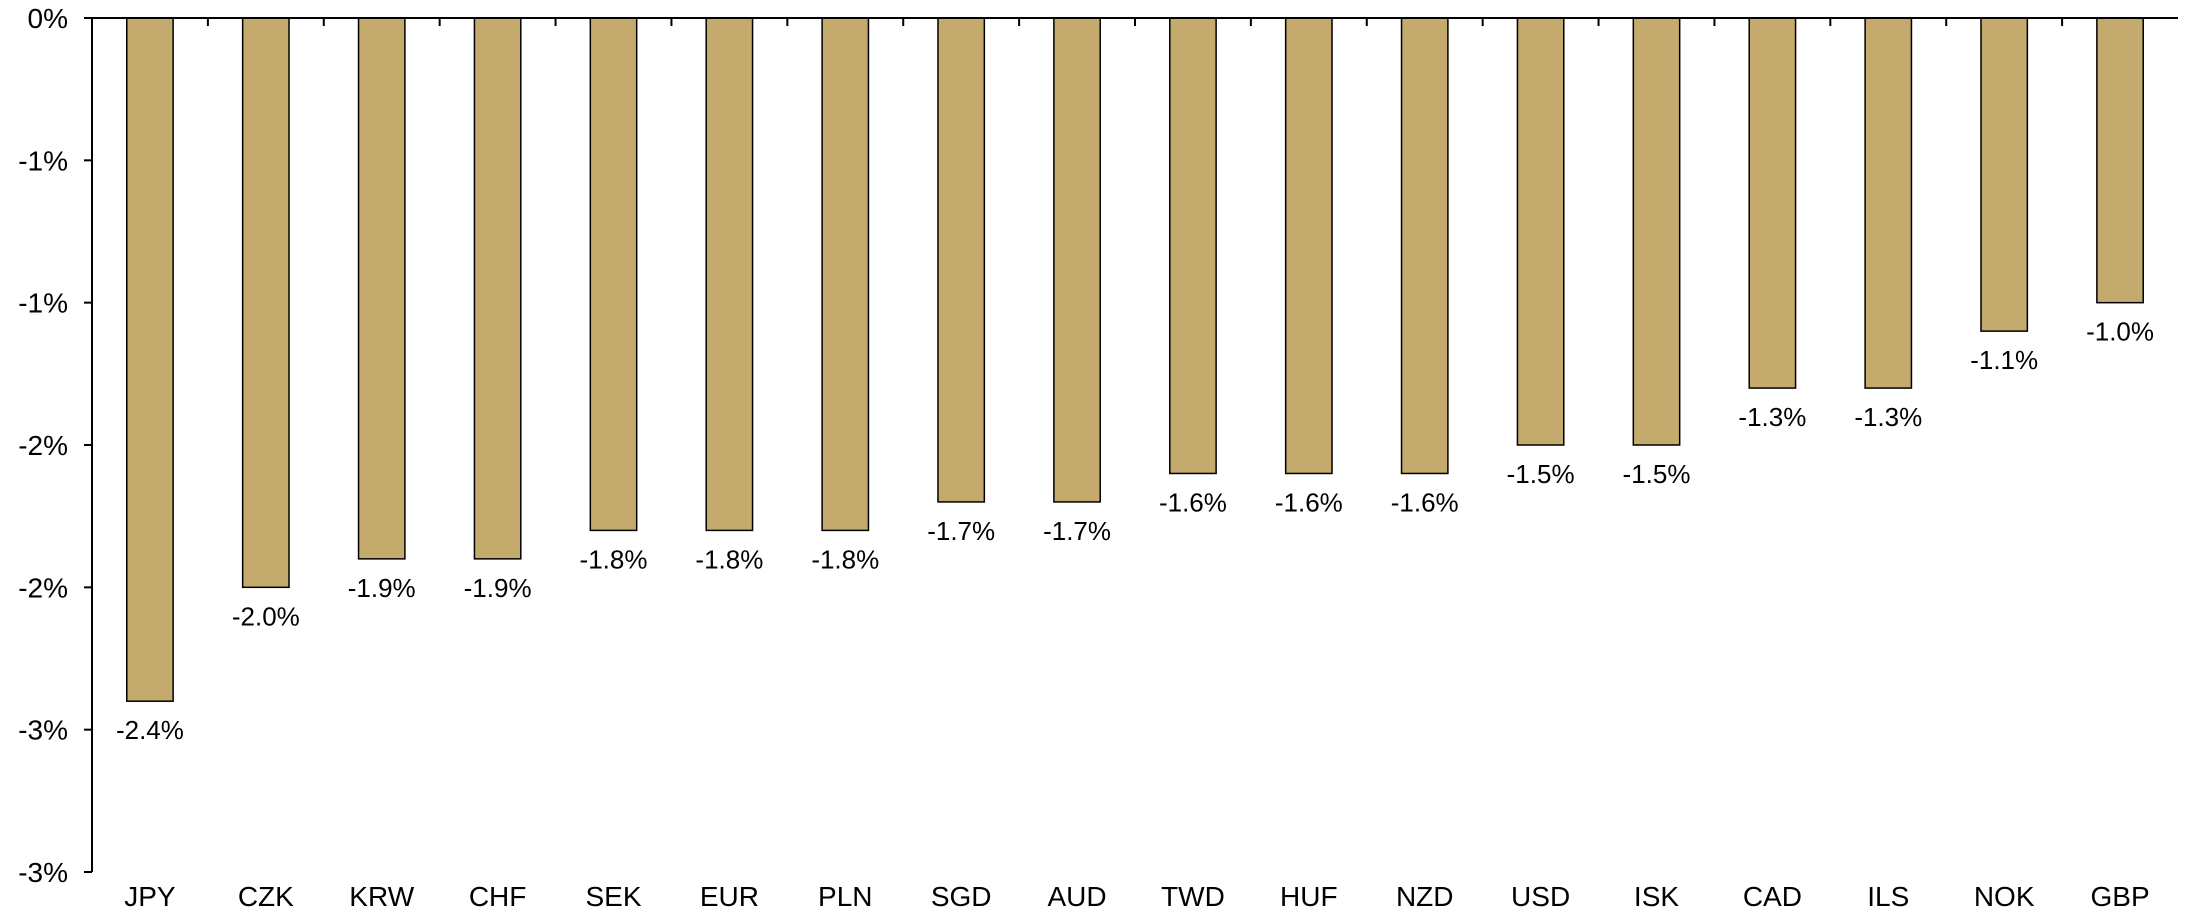 The image size is (2190, 920). What do you see at coordinates (2120, 160) in the screenshot?
I see `bar-gbp` at bounding box center [2120, 160].